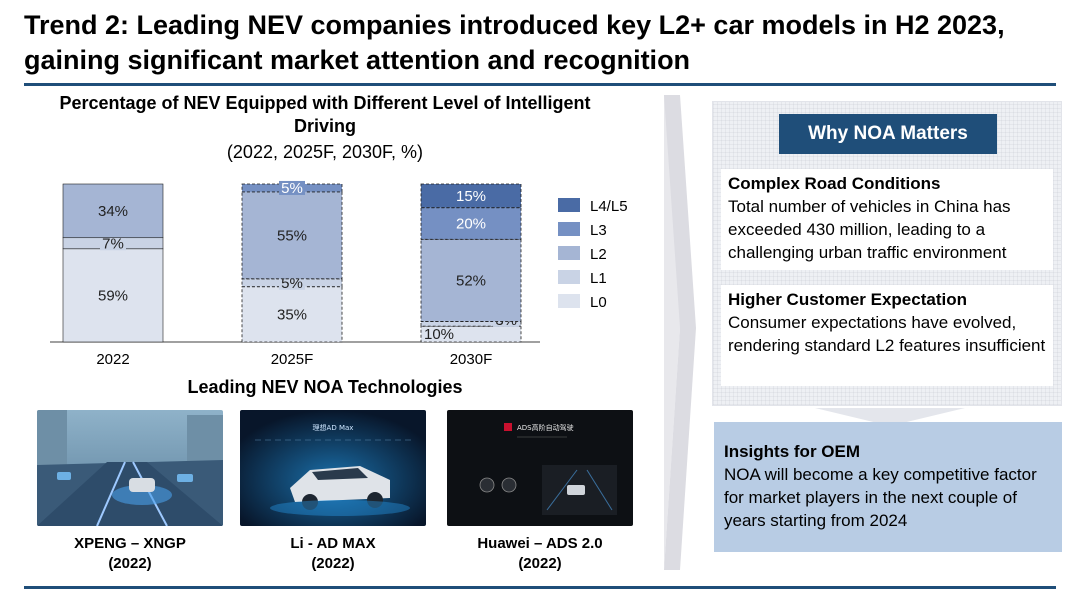 This screenshot has height=595, width=1080. I want to click on data-label: 7%, so click(113, 243).